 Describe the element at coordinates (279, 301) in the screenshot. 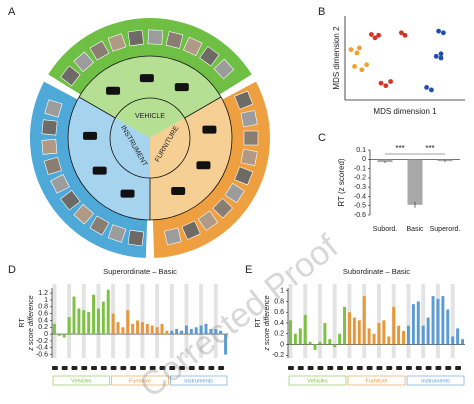

I see `y-tick-label: 0.8` at that location.